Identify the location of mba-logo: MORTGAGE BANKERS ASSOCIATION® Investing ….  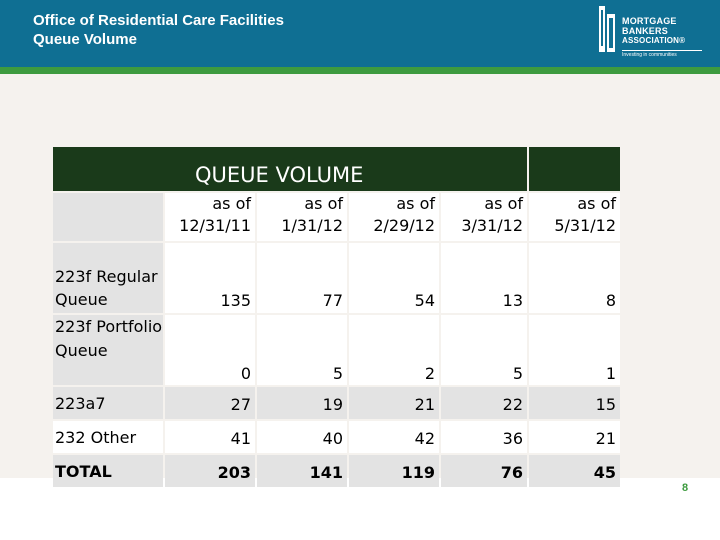
(649, 33).